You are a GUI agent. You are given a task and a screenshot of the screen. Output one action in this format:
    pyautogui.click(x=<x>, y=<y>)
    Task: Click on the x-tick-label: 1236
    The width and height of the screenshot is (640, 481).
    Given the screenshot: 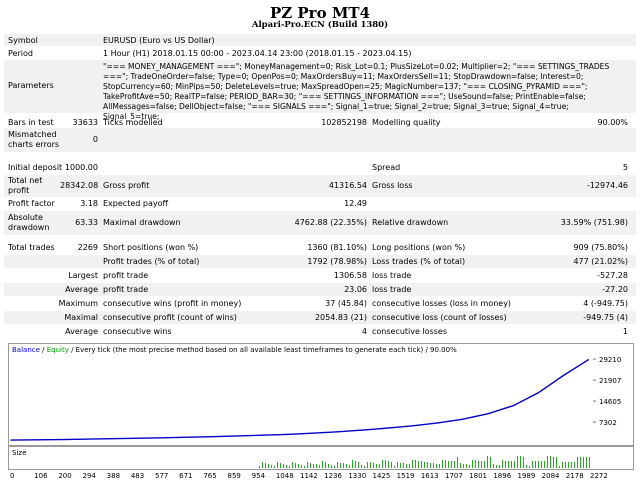 What is the action you would take?
    pyautogui.click(x=333, y=476)
    